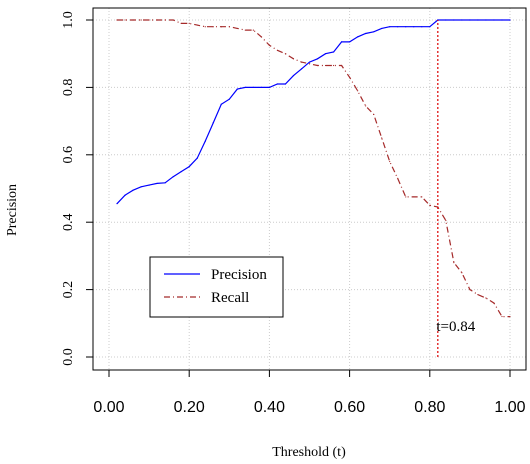  I want to click on x-axis: 0.00 0.20 0.40 0.60 0.80 1.00, so click(309, 392).